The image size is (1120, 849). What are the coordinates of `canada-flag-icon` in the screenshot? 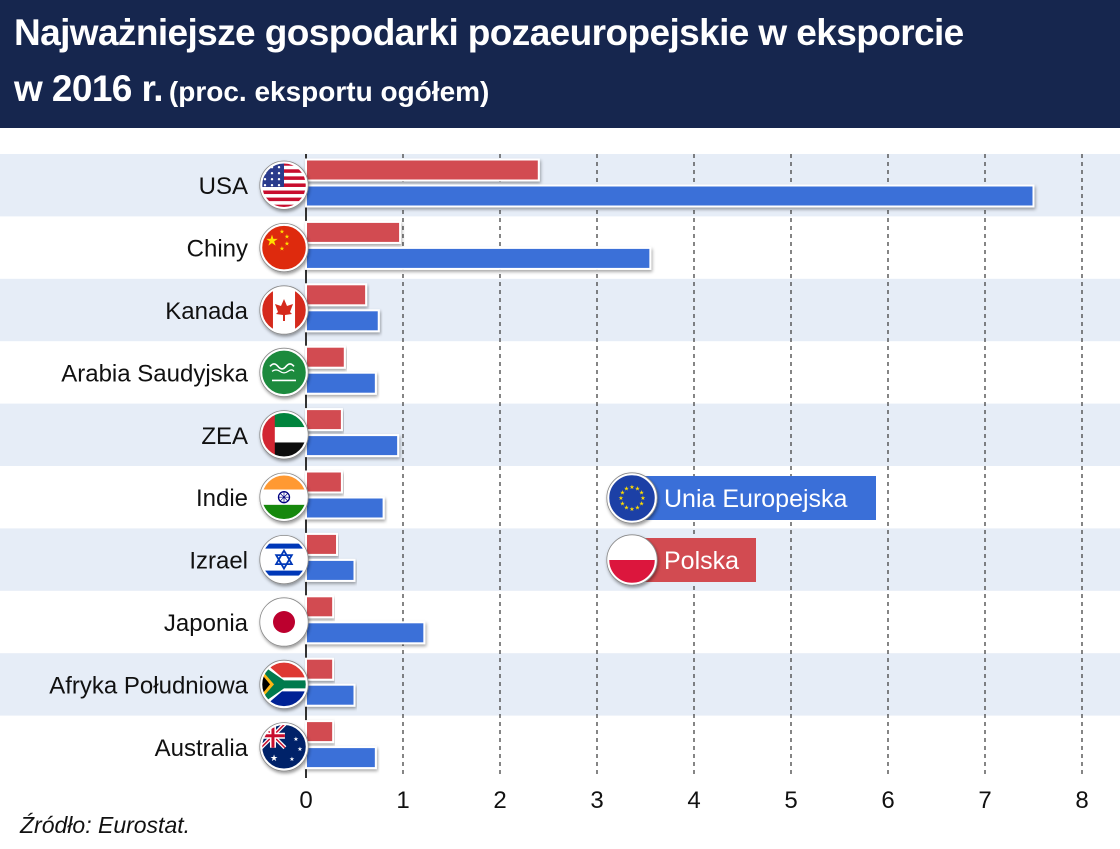 It's located at (284, 310).